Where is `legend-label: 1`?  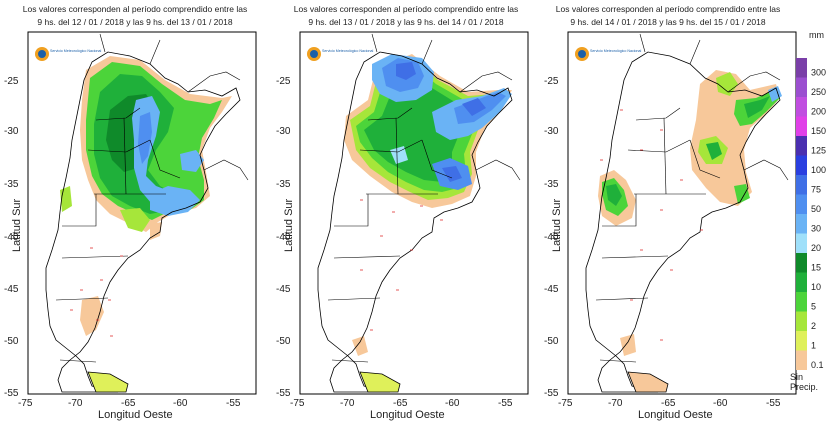
legend-label: 1 is located at coordinates (813, 346).